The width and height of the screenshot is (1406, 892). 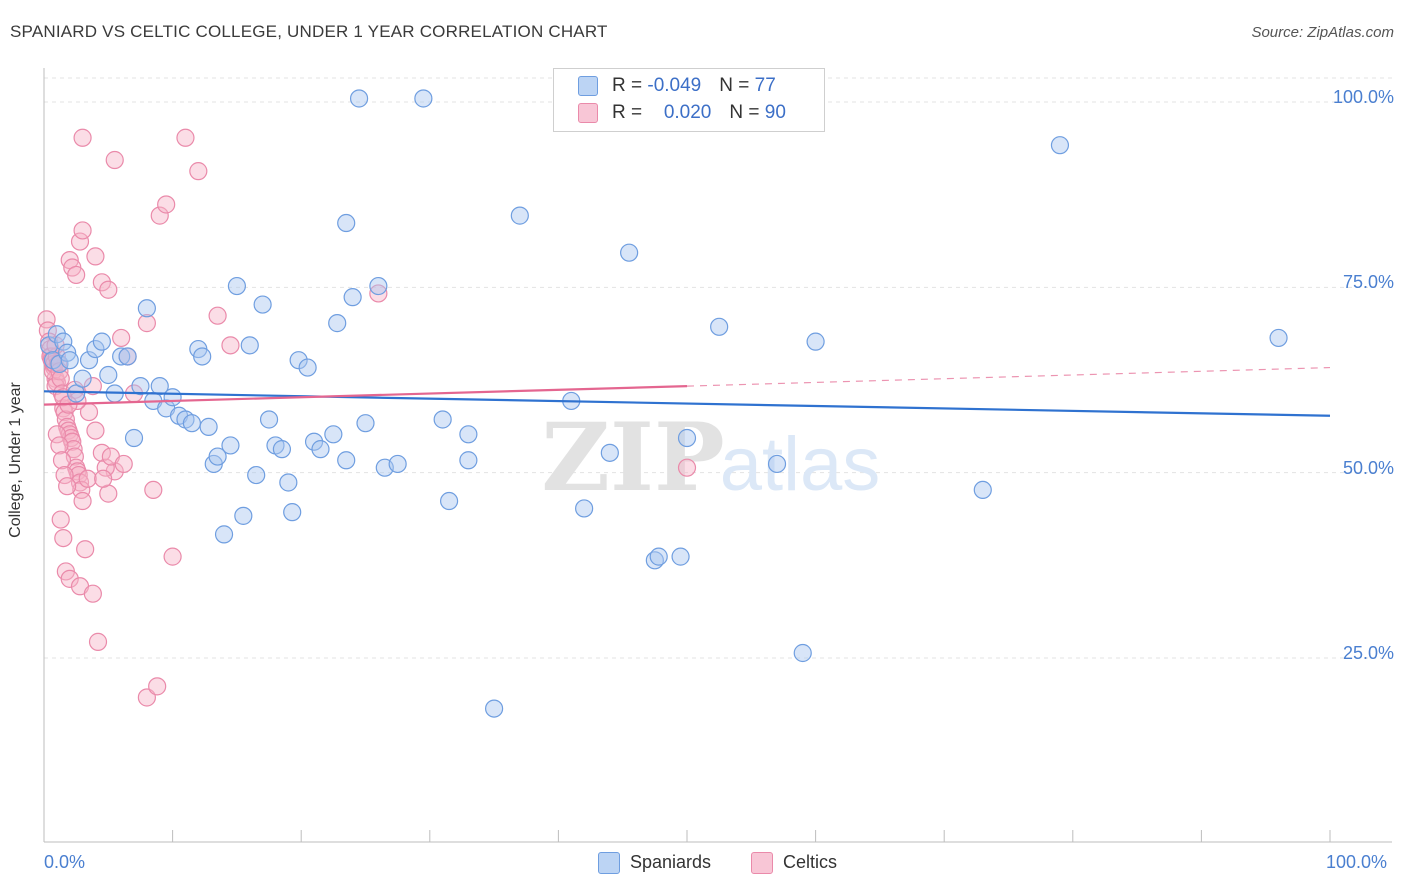 What do you see at coordinates (1008, 376) in the screenshot?
I see `celtics-trend-line-extension` at bounding box center [1008, 376].